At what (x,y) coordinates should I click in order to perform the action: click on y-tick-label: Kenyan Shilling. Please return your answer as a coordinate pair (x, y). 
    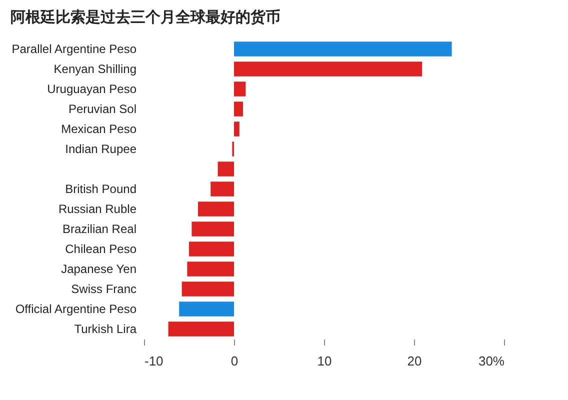
    Looking at the image, I should click on (95, 69).